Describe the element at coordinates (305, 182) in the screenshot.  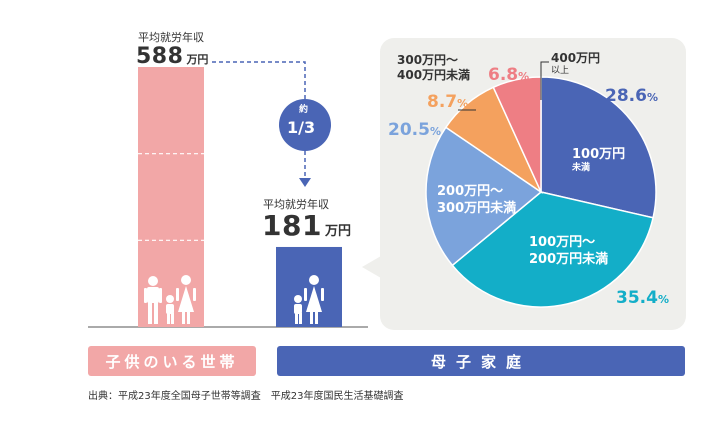
I see `ratio-arrow-head` at that location.